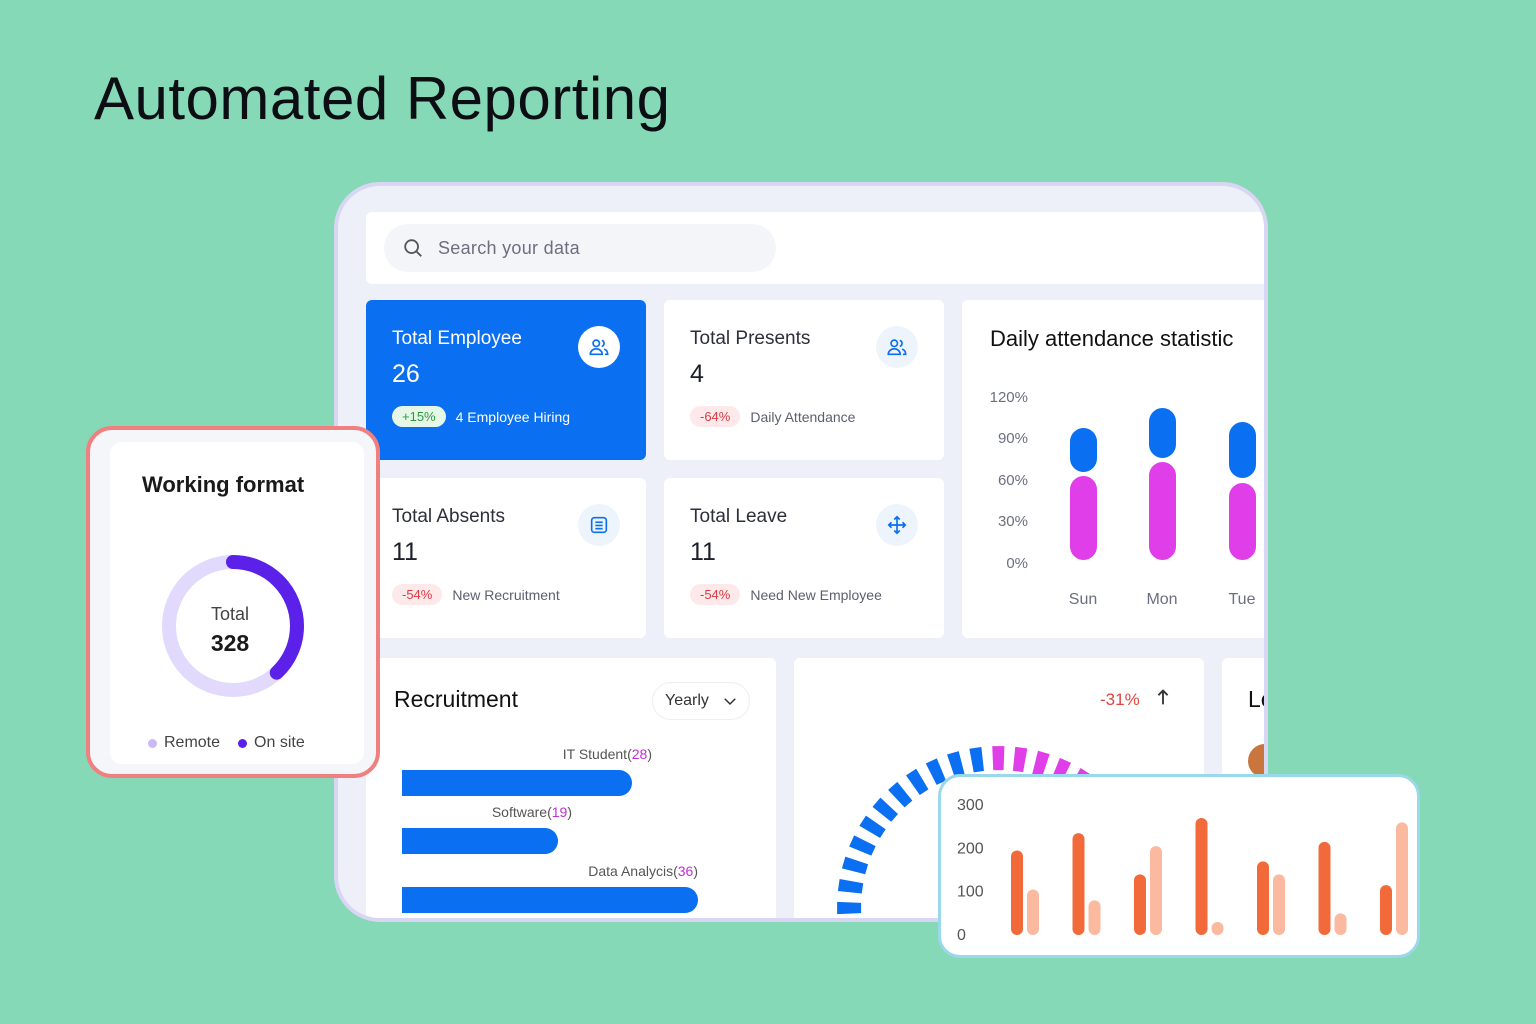 This screenshot has width=1536, height=1024. Describe the element at coordinates (739, 516) in the screenshot. I see `stat-title: Total Leave` at that location.